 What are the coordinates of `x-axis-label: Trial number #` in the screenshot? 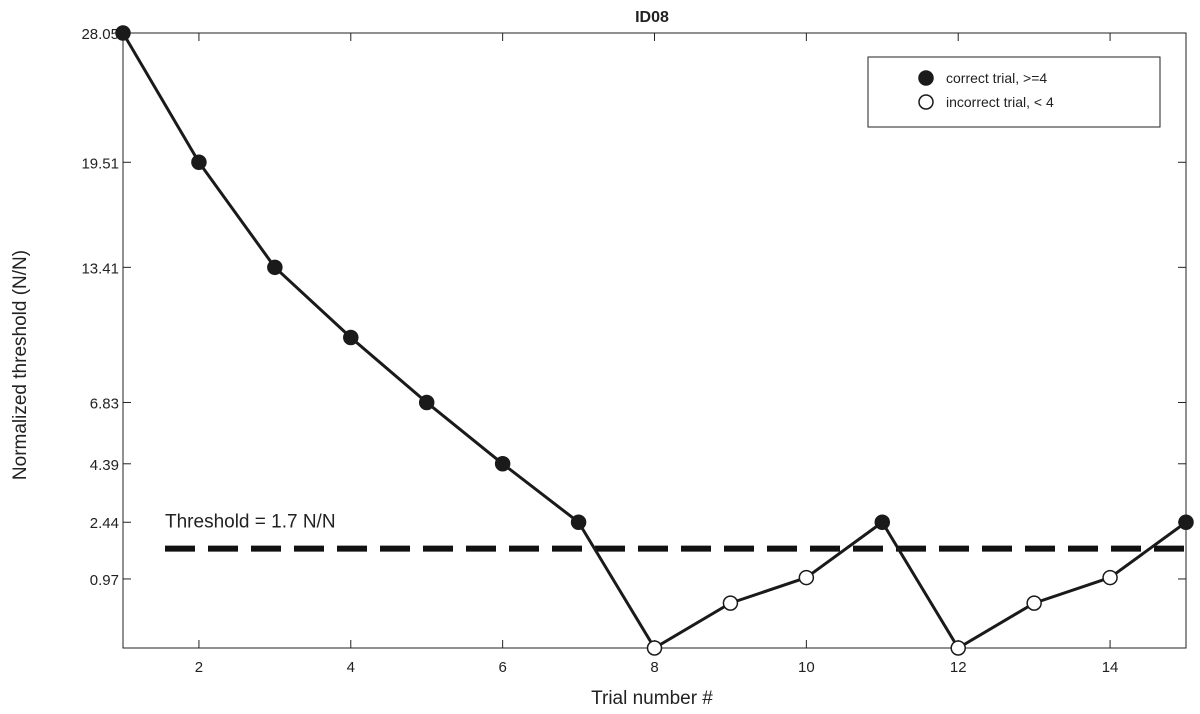 It's located at (652, 698).